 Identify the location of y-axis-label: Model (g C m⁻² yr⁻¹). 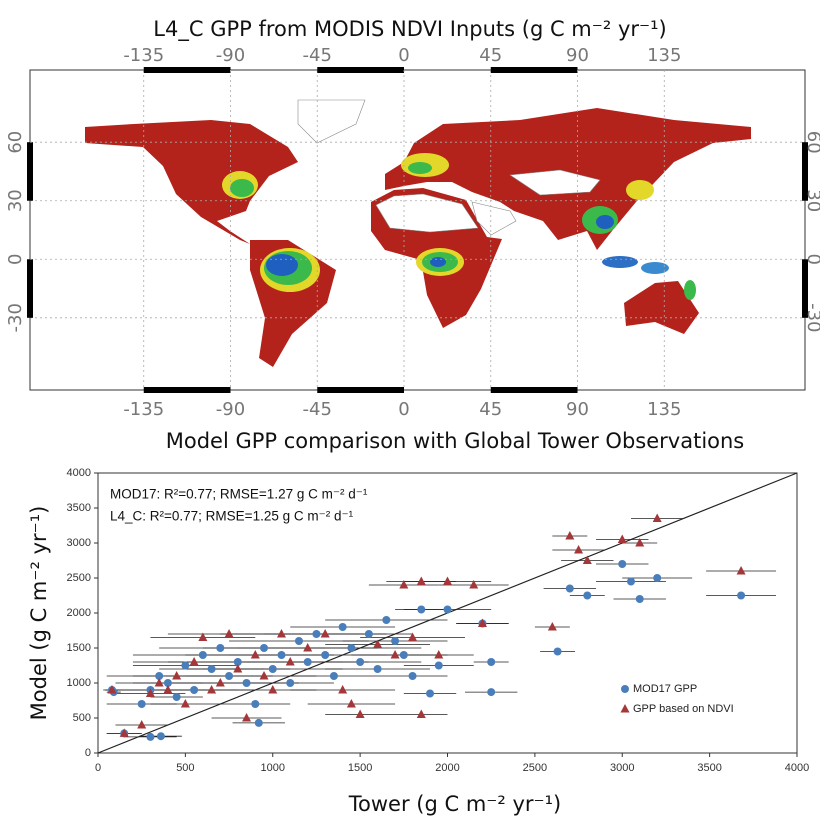
(39, 613).